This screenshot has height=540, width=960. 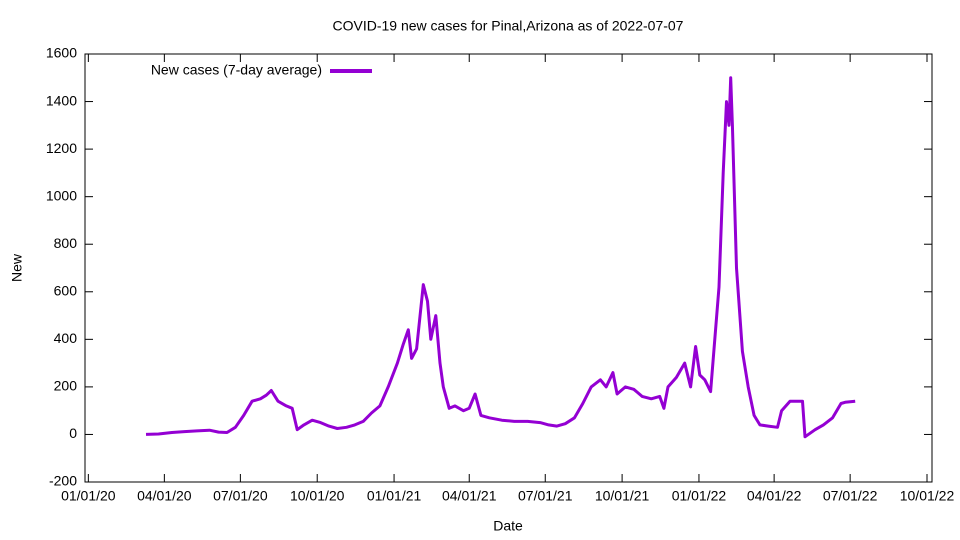 I want to click on y-tick-label: 1400, so click(x=61, y=100).